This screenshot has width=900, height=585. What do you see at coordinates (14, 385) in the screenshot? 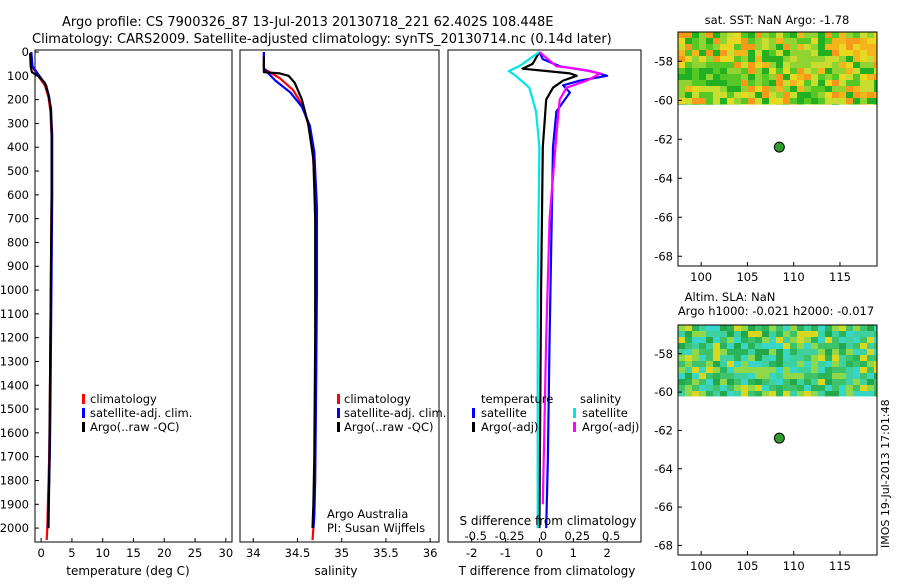
I see `y-tick-label: 1400` at bounding box center [14, 385].